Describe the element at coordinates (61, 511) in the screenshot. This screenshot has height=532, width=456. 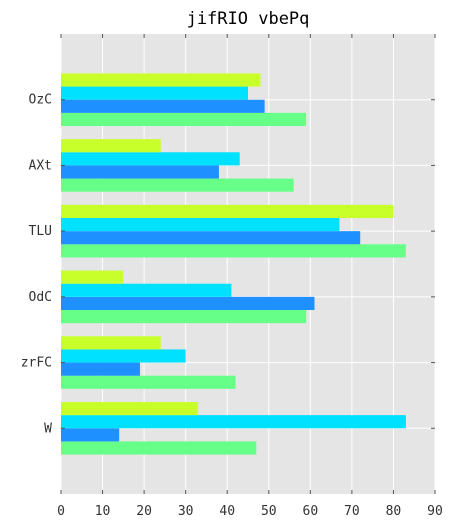
I see `x-tick-label: 0` at that location.